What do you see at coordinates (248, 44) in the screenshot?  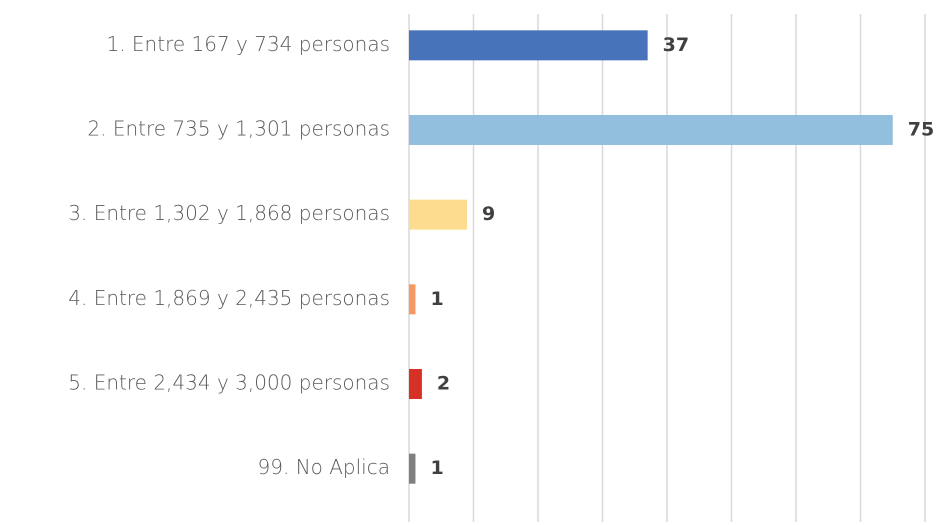 I see `category-label: 1. Entre 167 y 734 personas` at bounding box center [248, 44].